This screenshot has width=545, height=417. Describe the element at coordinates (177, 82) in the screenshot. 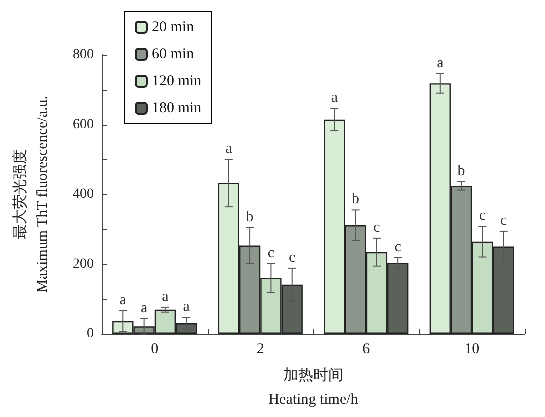

I see `legend-label: 120 min` at that location.